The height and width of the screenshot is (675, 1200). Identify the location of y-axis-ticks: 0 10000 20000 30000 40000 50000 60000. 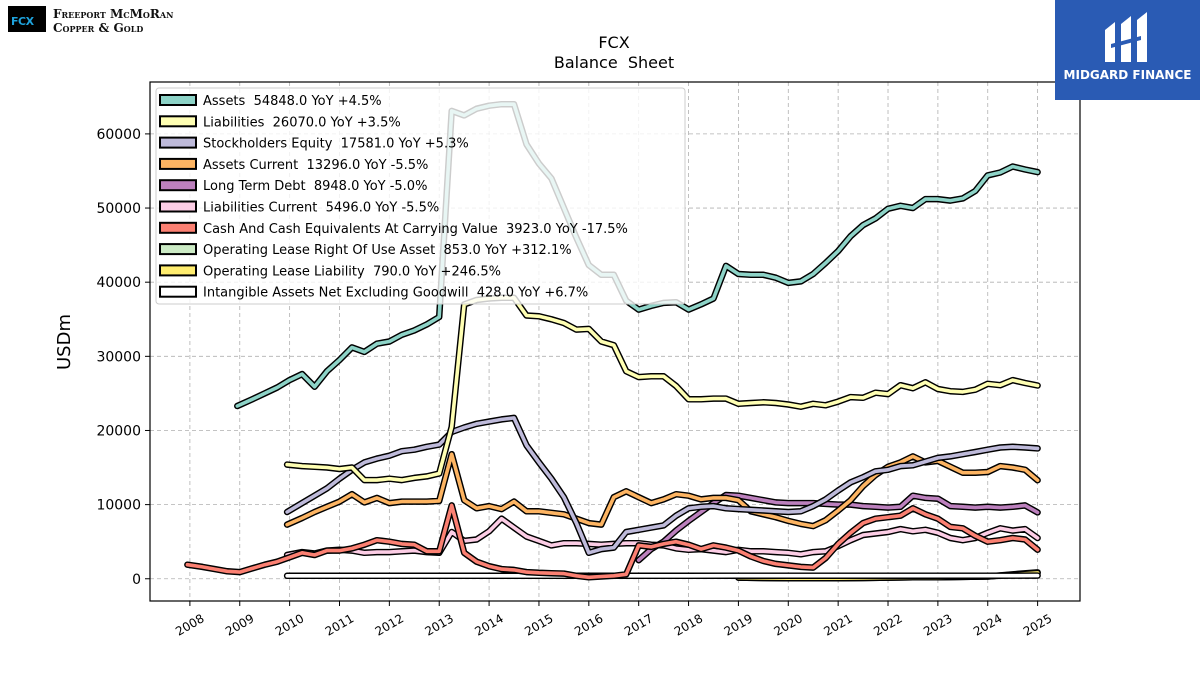
(123, 357).